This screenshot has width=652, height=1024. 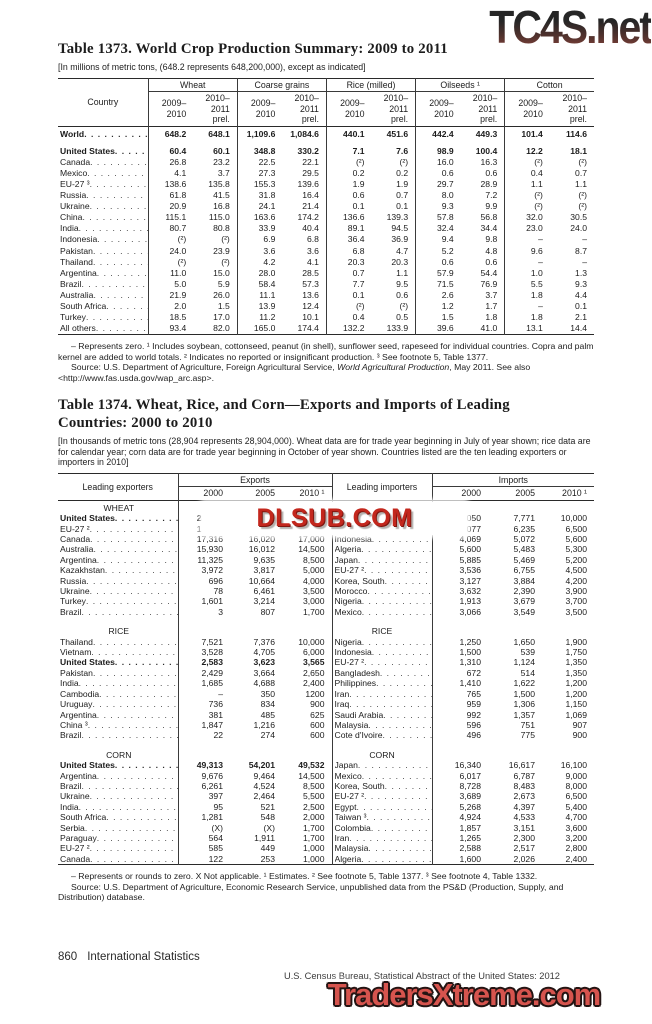 What do you see at coordinates (170, 229) in the screenshot?
I see `value-cell: 80.7` at bounding box center [170, 229].